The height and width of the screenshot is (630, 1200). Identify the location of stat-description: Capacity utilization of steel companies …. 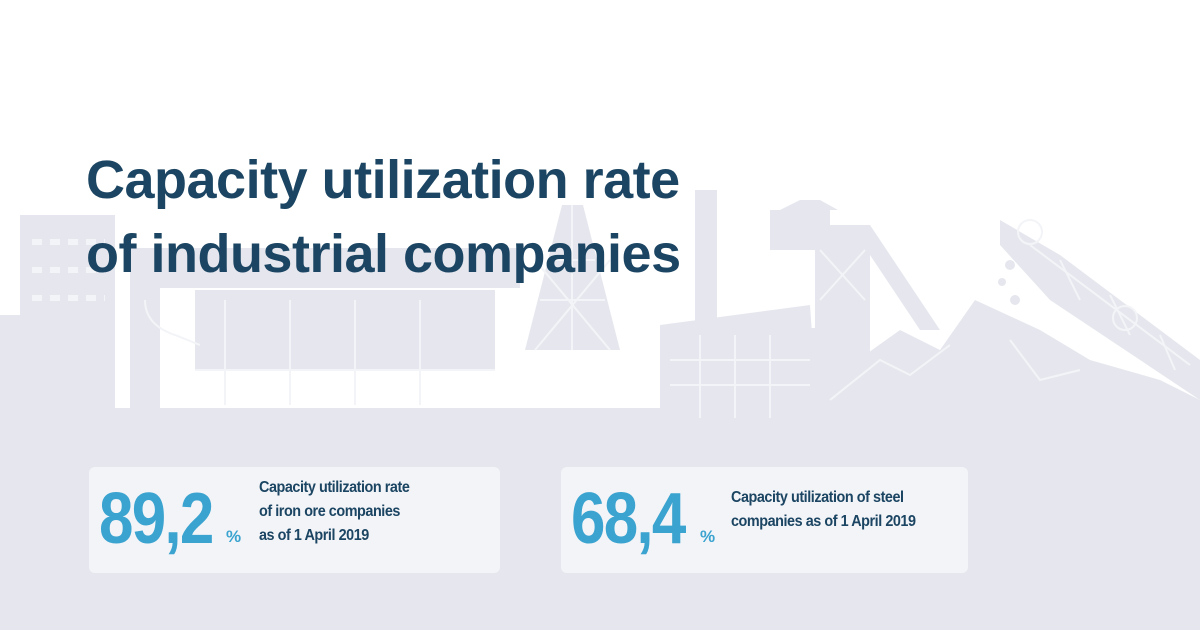
(848, 510).